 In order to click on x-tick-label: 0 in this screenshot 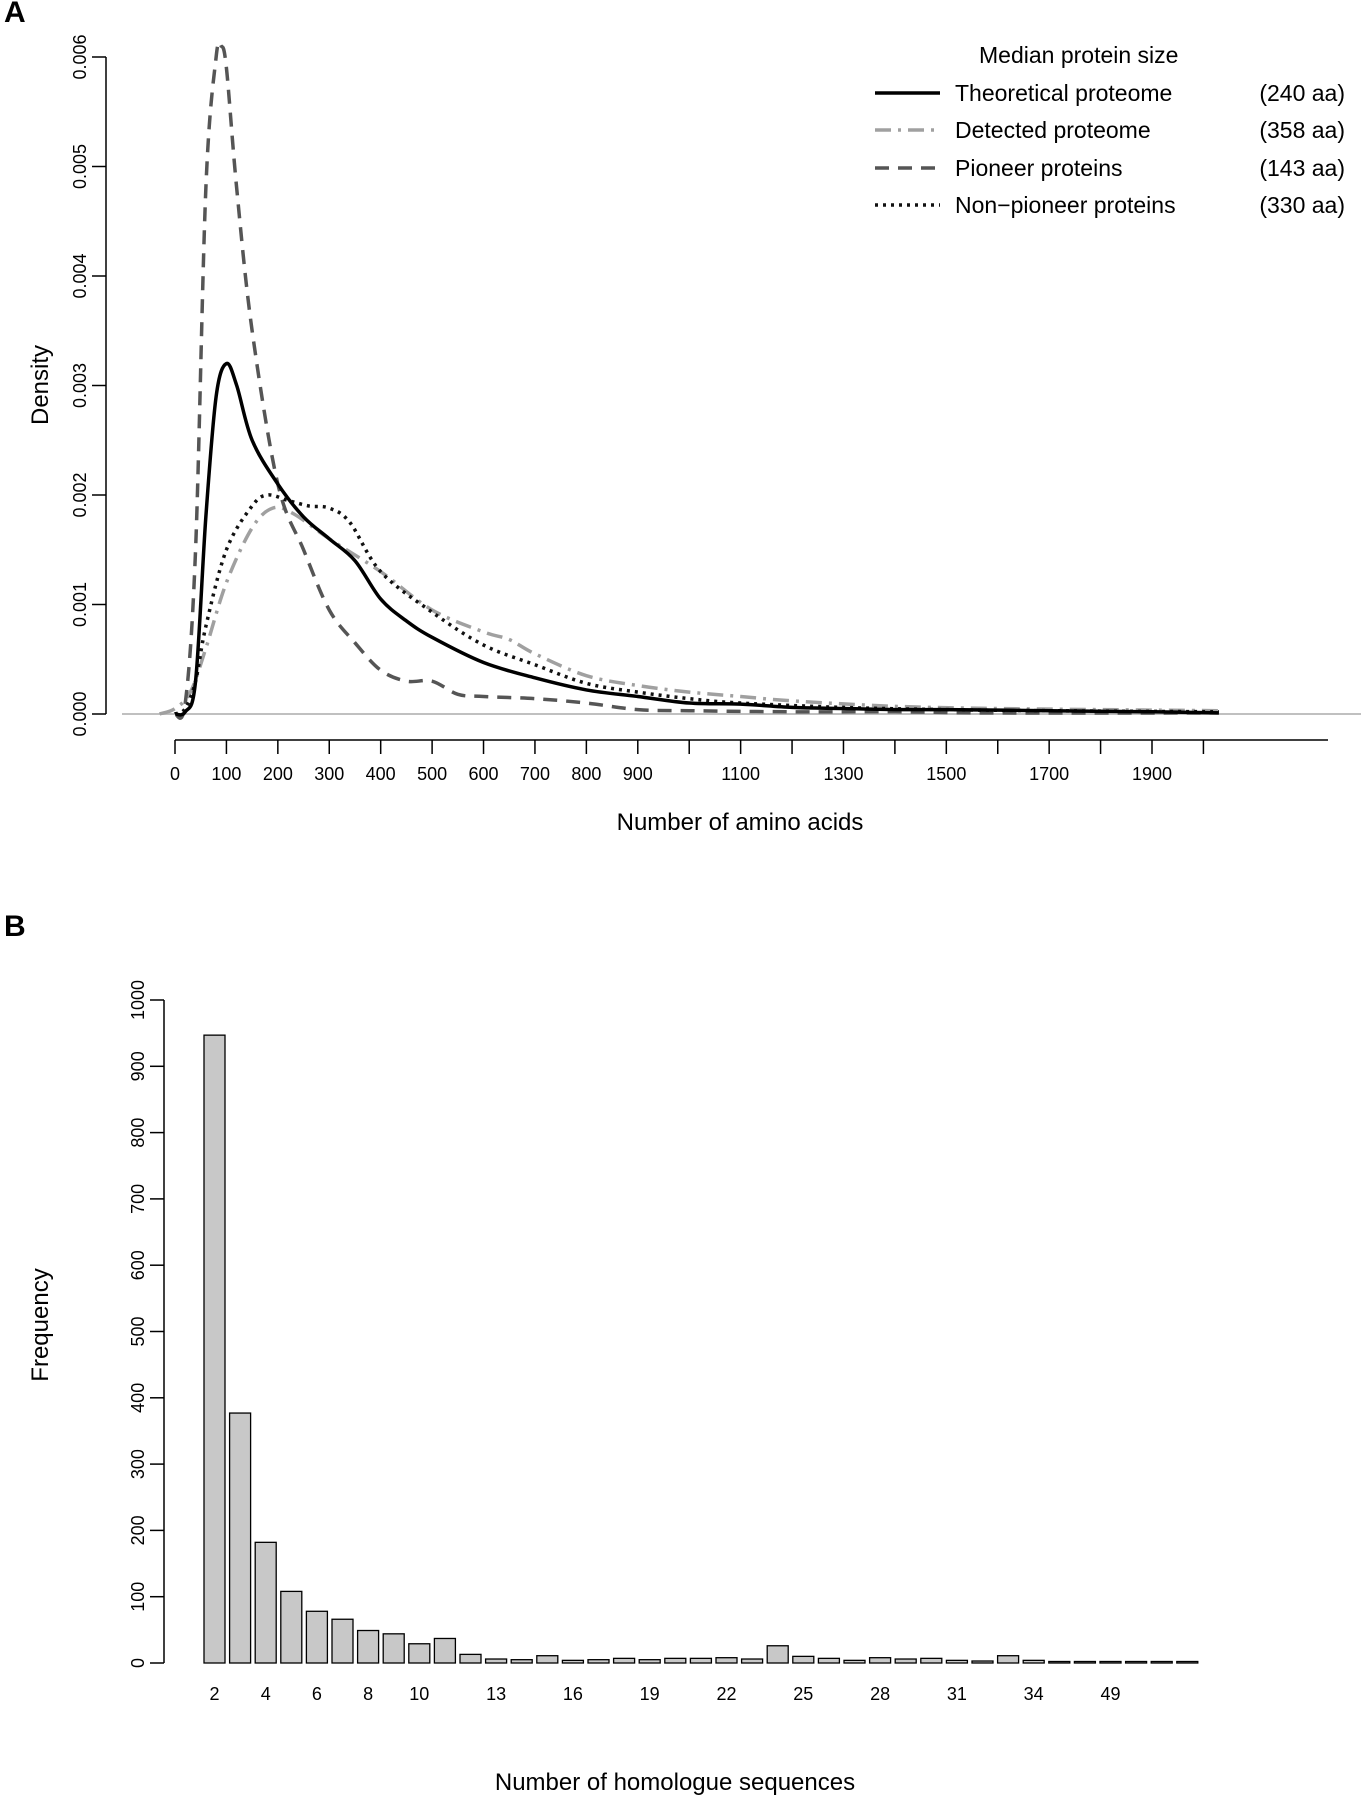, I will do `click(175, 774)`.